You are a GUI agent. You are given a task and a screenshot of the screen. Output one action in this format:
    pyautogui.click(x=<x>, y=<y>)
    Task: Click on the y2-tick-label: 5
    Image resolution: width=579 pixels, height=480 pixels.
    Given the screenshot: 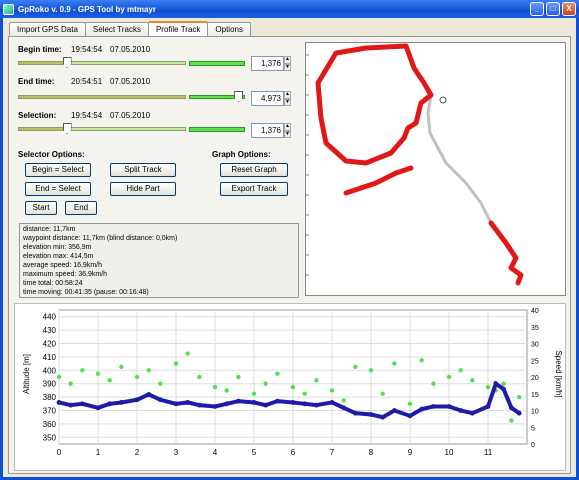 What is the action you would take?
    pyautogui.click(x=533, y=428)
    